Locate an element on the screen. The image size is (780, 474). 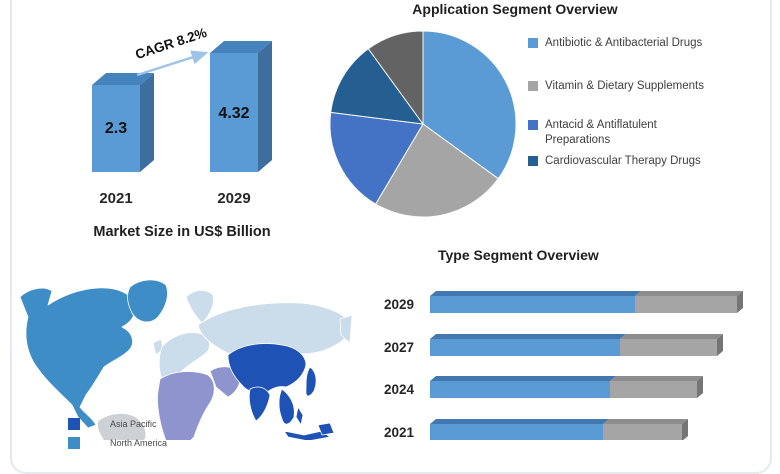
legend-item-cardiovascular: Cardiovascular Therapy Drugs is located at coordinates (614, 161).